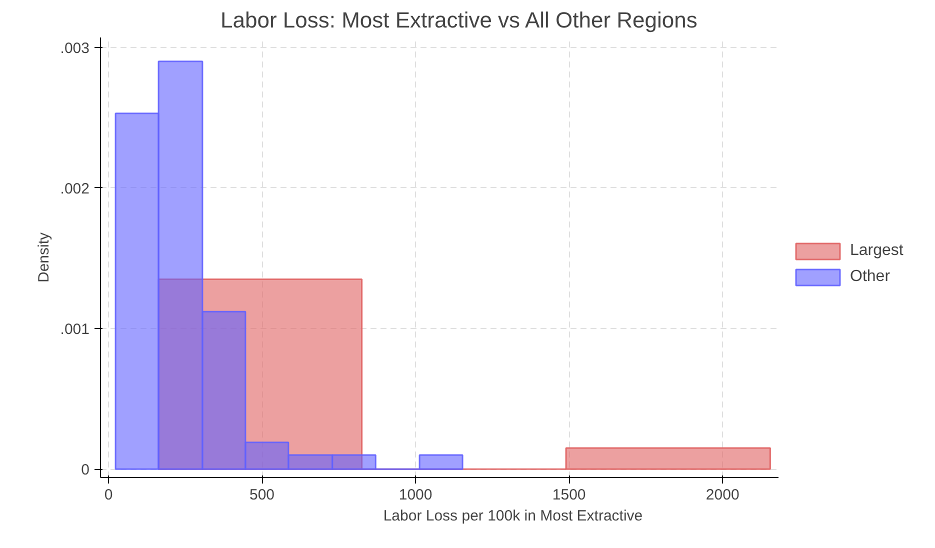  I want to click on legend-label: Other, so click(870, 277).